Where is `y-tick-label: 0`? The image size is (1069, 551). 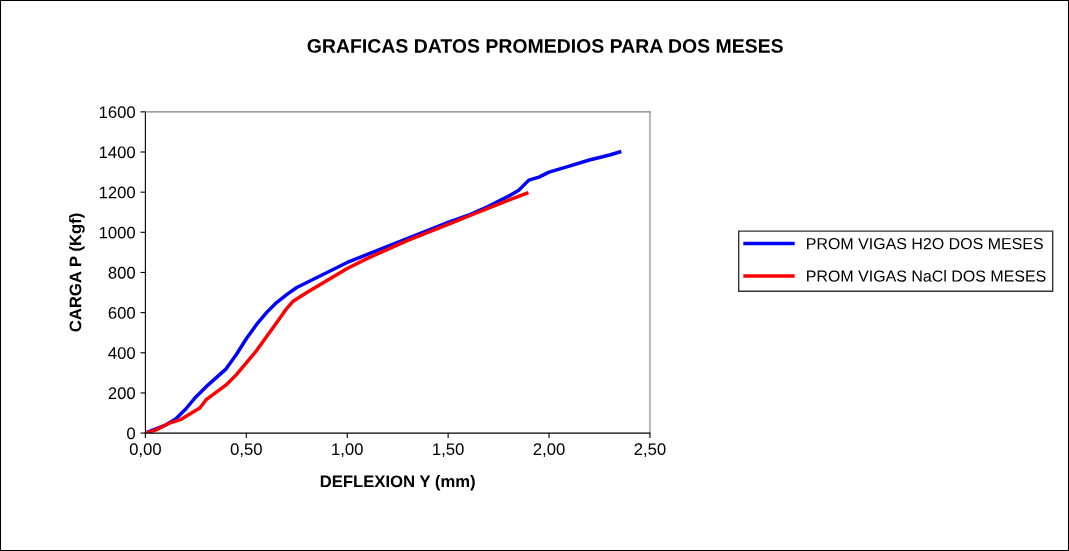
y-tick-label: 0 is located at coordinates (131, 433).